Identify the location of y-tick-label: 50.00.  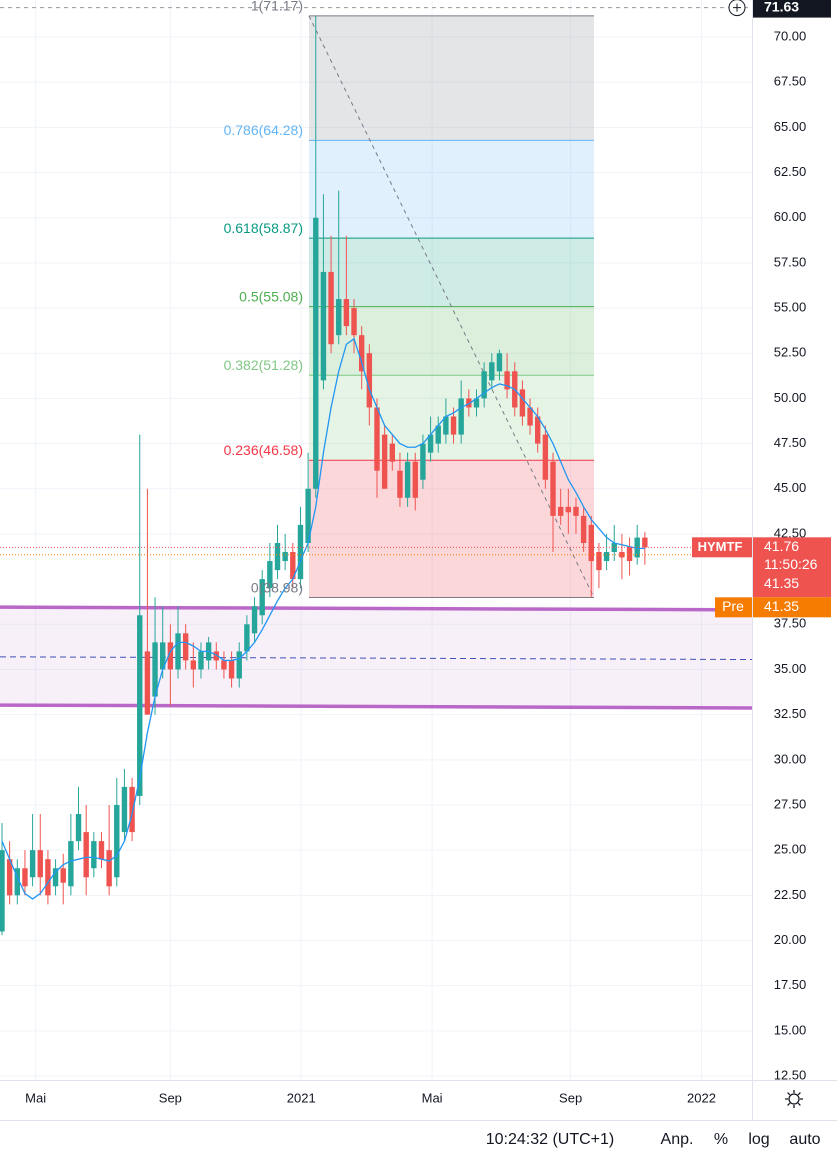
(790, 397).